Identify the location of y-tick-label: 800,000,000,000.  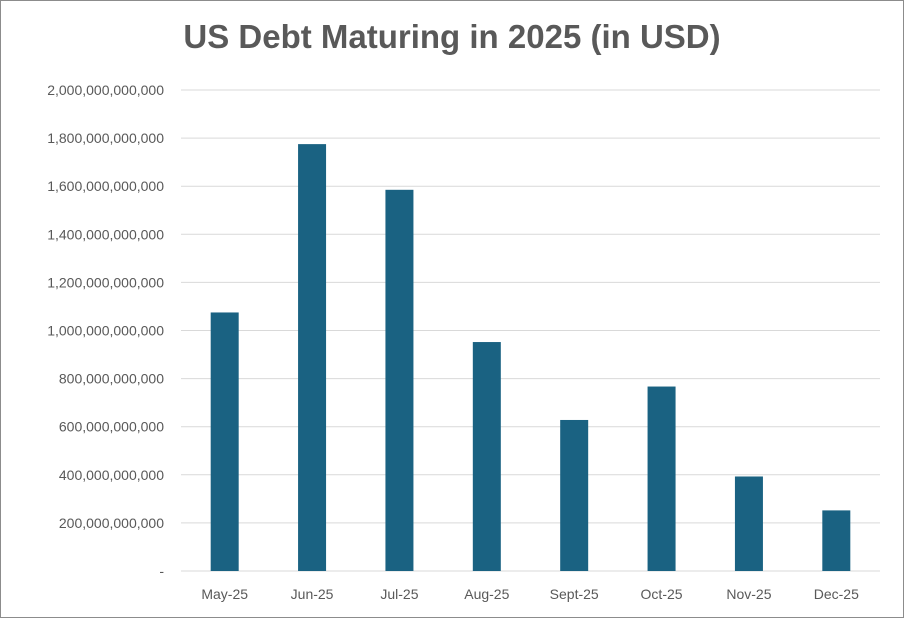
(111, 379).